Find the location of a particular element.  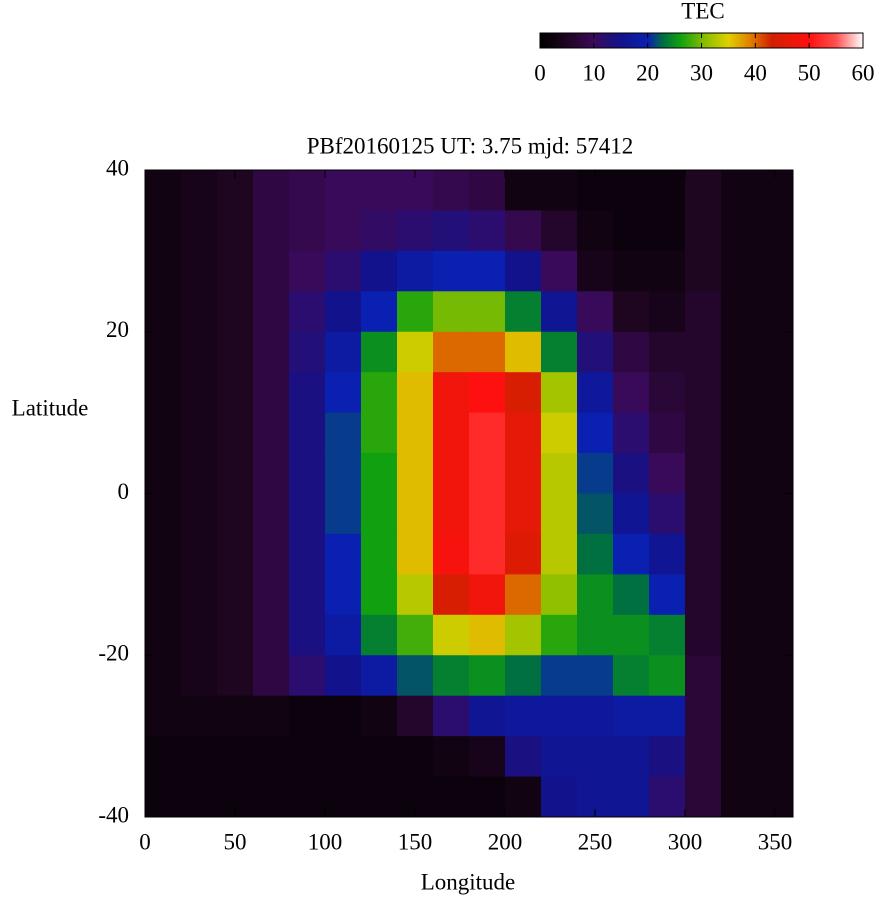

y-tick-label: 0 is located at coordinates (124, 491).